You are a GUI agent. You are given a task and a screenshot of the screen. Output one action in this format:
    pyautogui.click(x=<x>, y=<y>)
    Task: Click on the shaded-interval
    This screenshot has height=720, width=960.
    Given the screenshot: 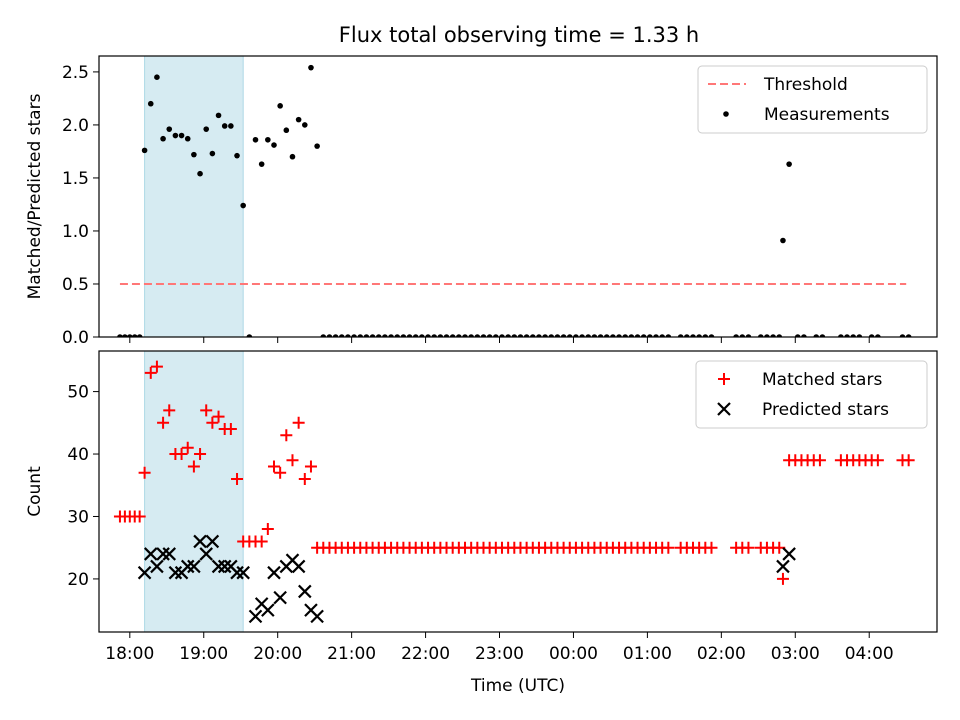 What is the action you would take?
    pyautogui.click(x=194, y=196)
    